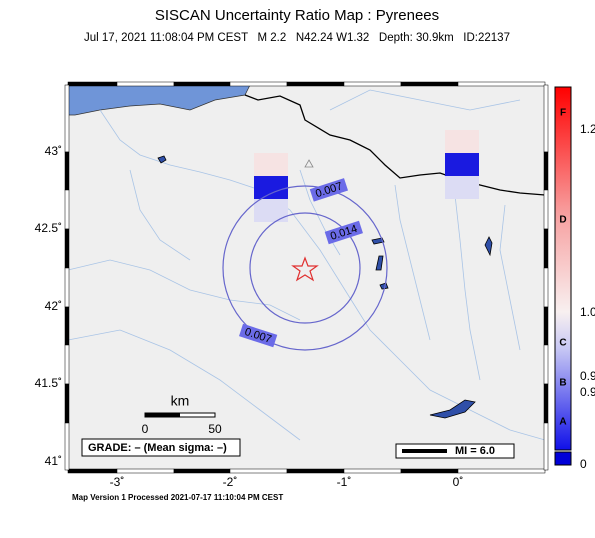 The width and height of the screenshot is (595, 538). Describe the element at coordinates (48, 228) in the screenshot. I see `lat-label: 42.5˚` at that location.